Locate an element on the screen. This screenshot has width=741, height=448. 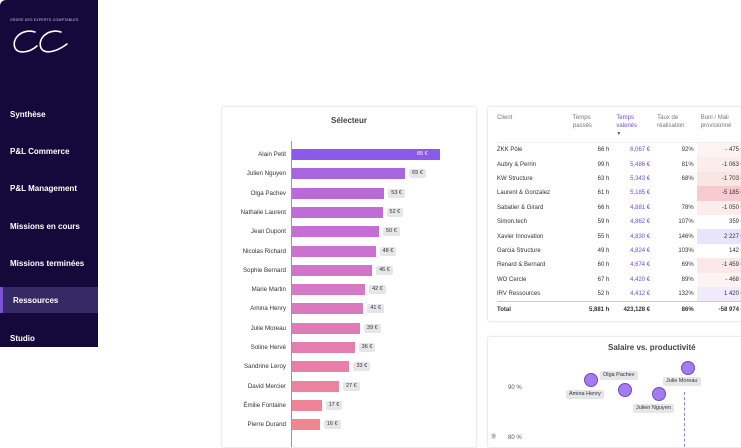
table-cell: 359 € is located at coordinates (718, 222).